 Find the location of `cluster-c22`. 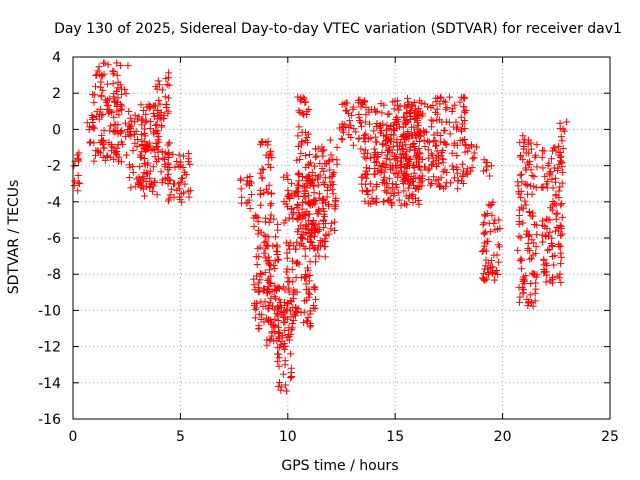

cluster-c22 is located at coordinates (491, 241).